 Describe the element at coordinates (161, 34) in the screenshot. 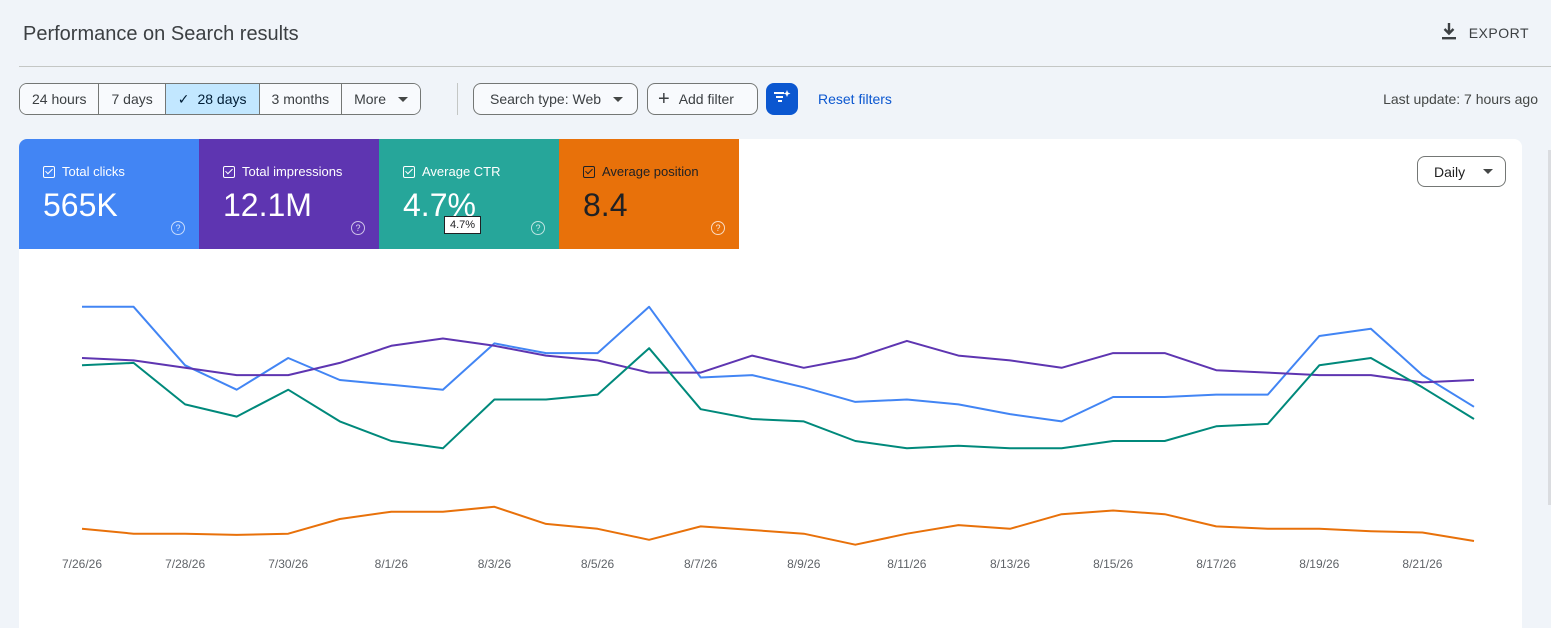

I see `page-title: Performance on Search results` at that location.